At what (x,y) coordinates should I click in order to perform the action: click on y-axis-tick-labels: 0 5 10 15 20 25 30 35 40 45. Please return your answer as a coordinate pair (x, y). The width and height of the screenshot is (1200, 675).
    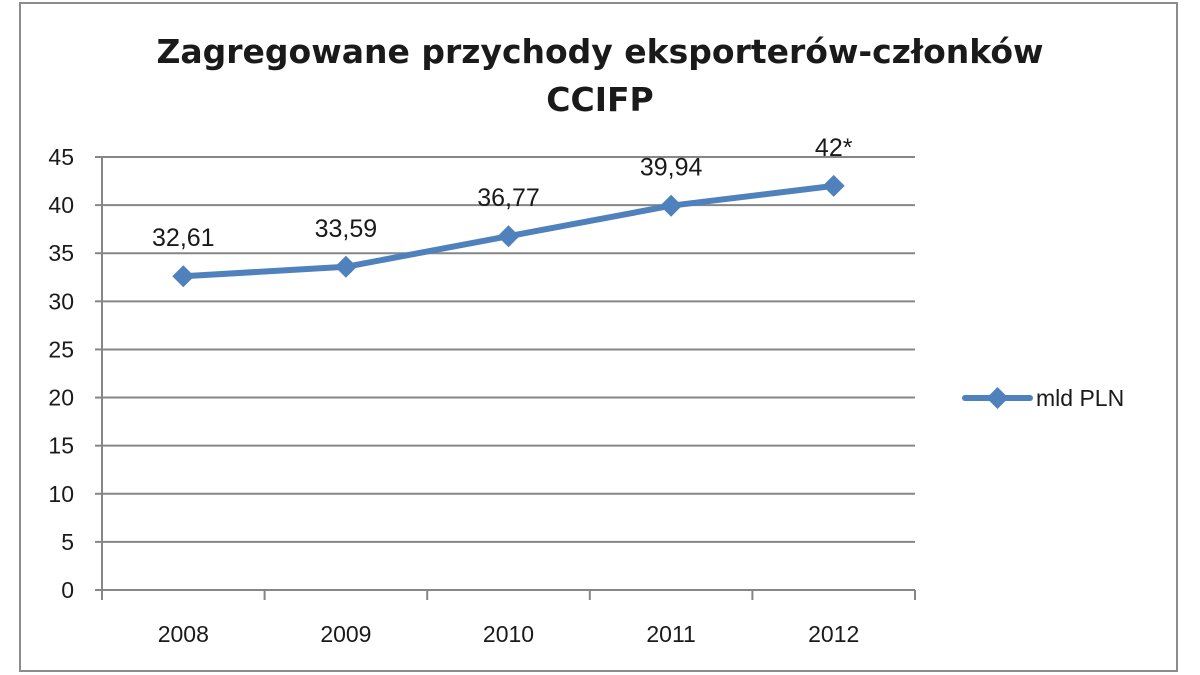
    Looking at the image, I should click on (61, 373).